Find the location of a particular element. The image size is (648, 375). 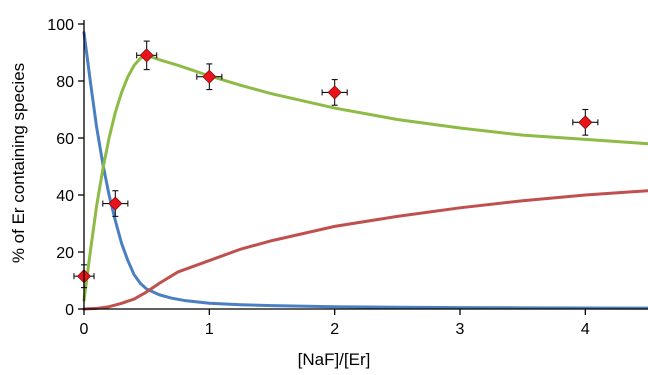

y-tick-label: 0 is located at coordinates (69, 310).